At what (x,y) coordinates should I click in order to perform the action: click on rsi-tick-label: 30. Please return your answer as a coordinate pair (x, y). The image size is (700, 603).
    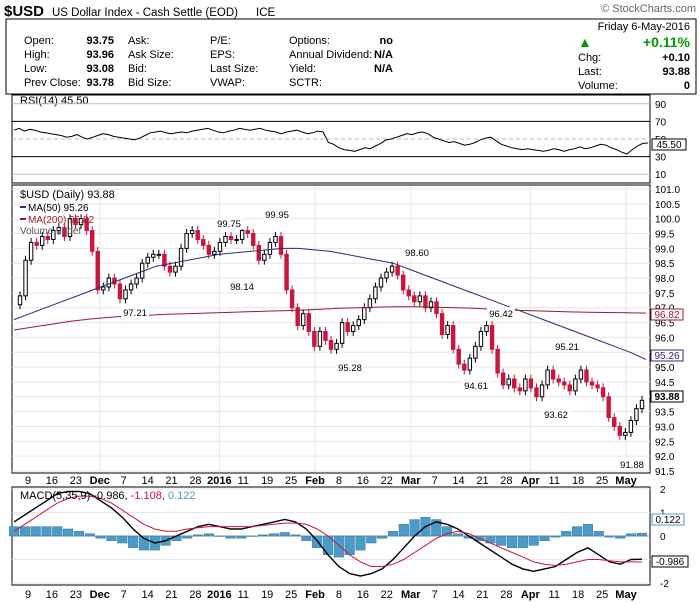
    Looking at the image, I should click on (661, 158).